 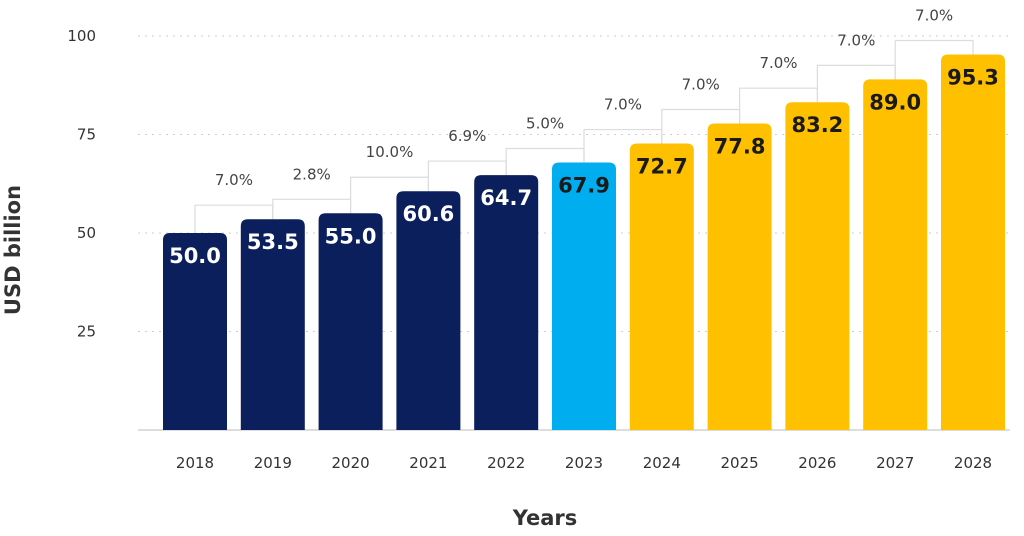 I want to click on growth-label: 2.8%, so click(x=312, y=174).